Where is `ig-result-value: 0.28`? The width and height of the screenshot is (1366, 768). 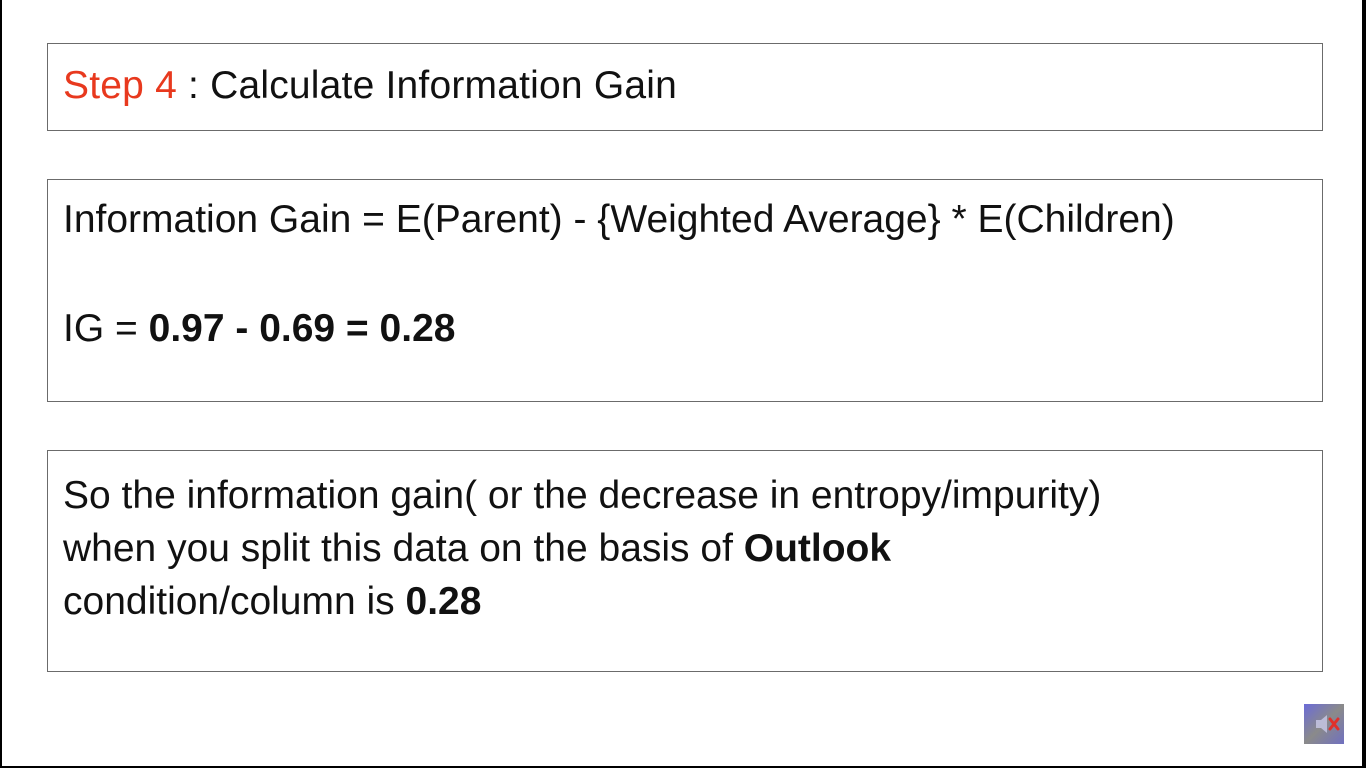
ig-result-value: 0.28 is located at coordinates (443, 601).